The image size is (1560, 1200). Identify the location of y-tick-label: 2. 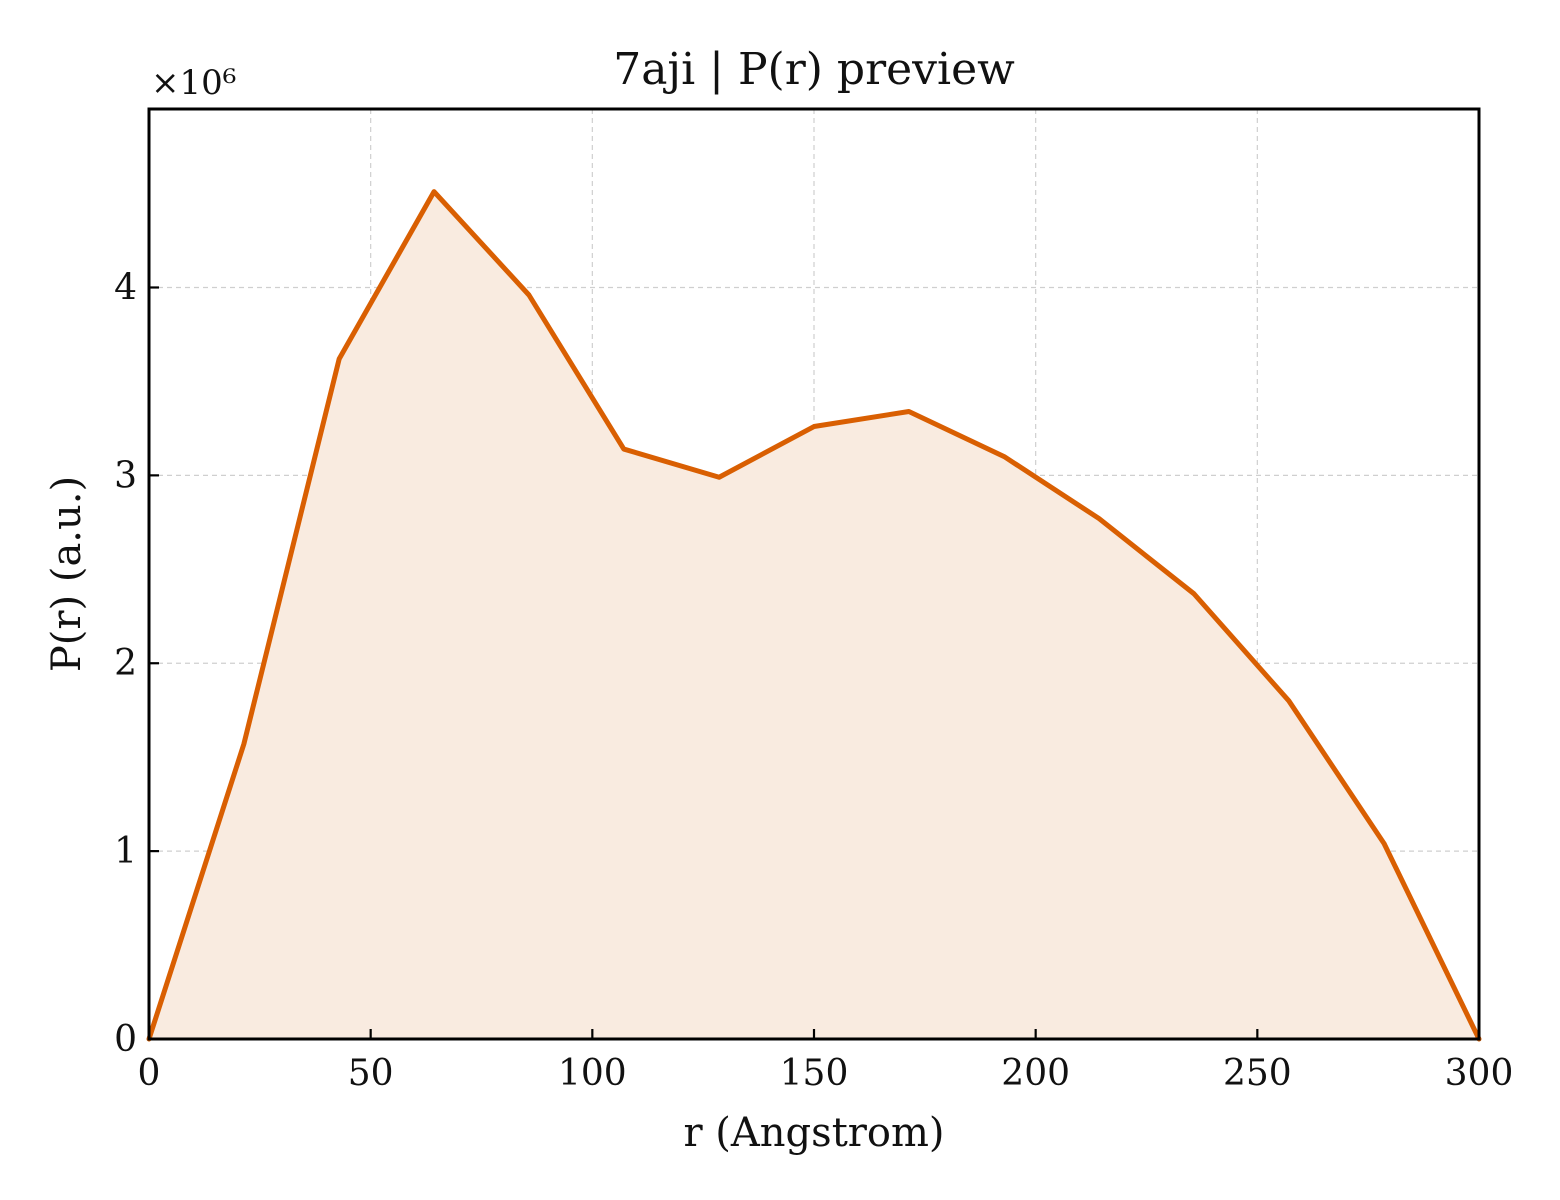
(125, 663).